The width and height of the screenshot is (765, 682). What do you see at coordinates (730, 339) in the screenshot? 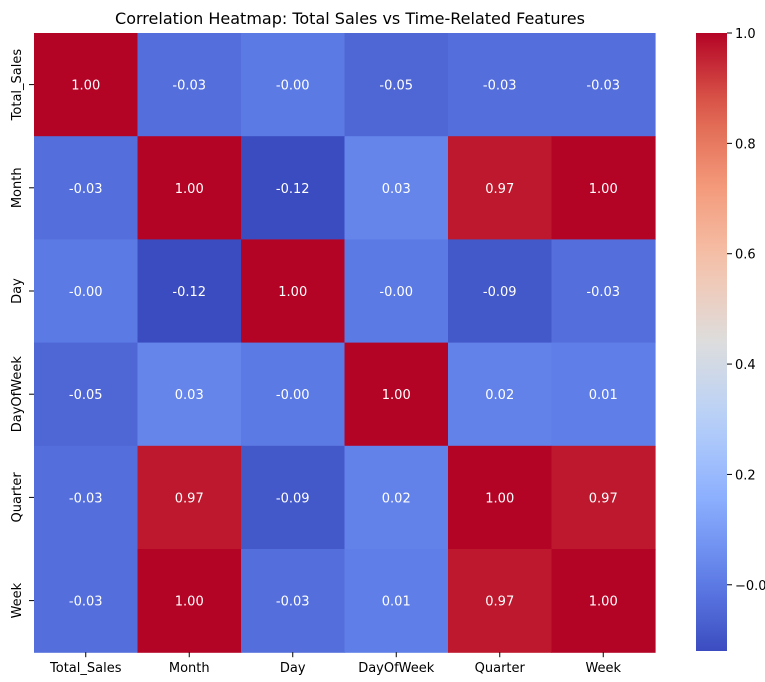
I see `colorbar: −0.0 0.2 0.4 0.6 0.8 1.0` at bounding box center [730, 339].